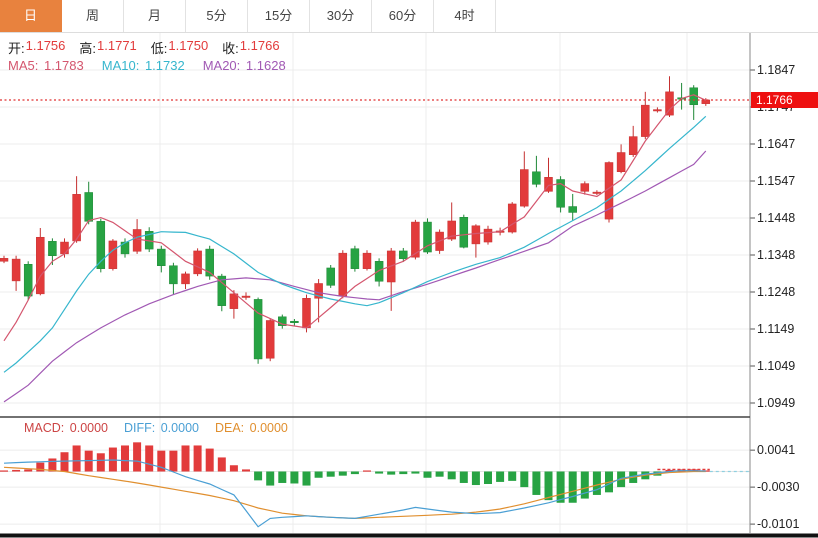 This screenshot has height=538, width=818. I want to click on macd-axis-label: -0.0030, so click(778, 487).